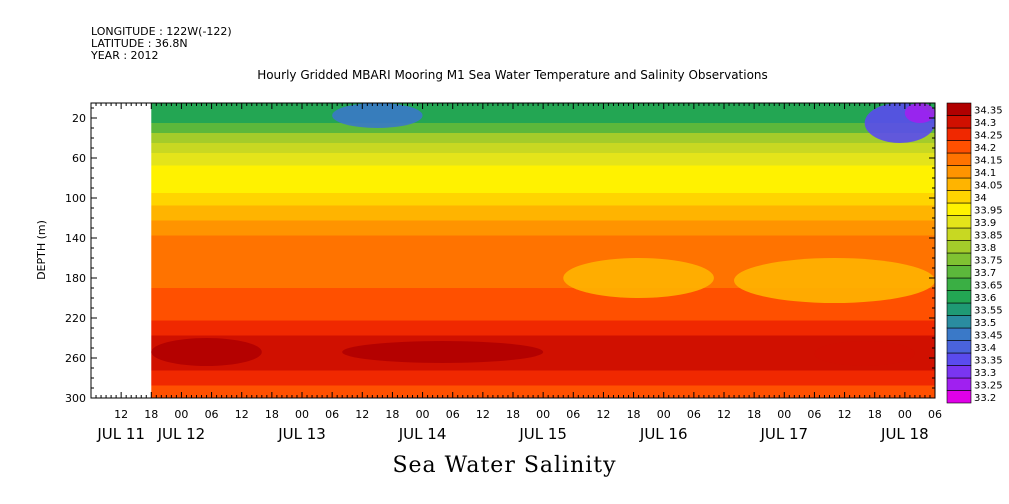  I want to click on colorbar-label: 34.05, so click(988, 185).